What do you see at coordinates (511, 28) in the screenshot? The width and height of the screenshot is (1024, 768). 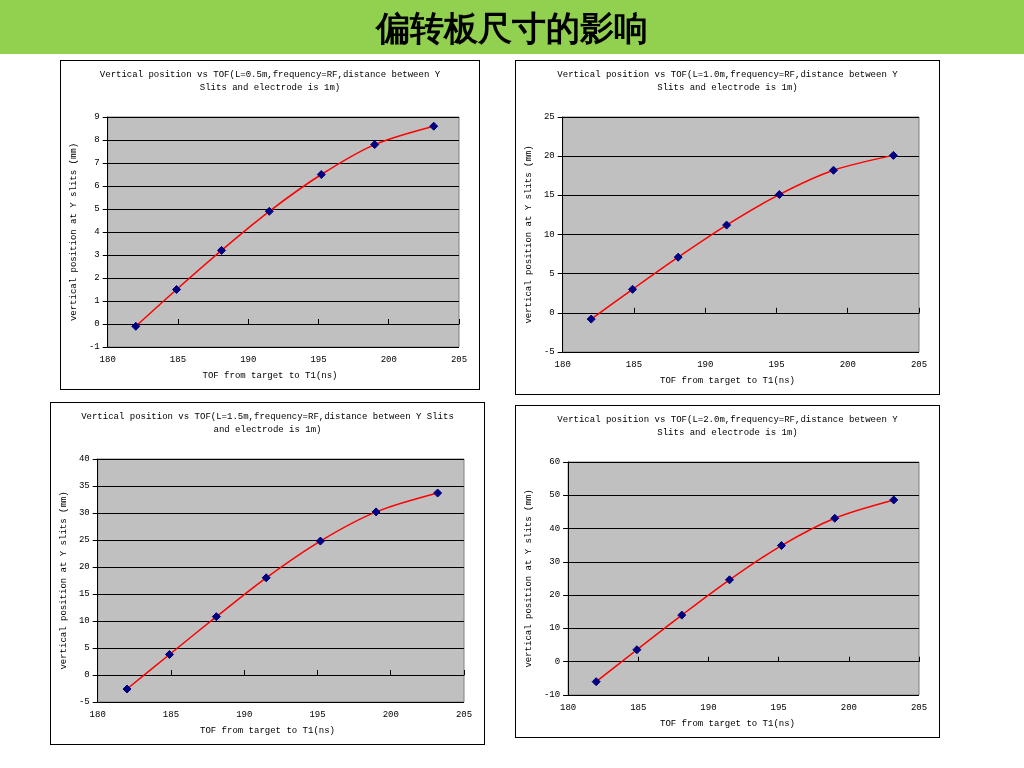 I see `text: 偏转板尺寸的影响` at bounding box center [511, 28].